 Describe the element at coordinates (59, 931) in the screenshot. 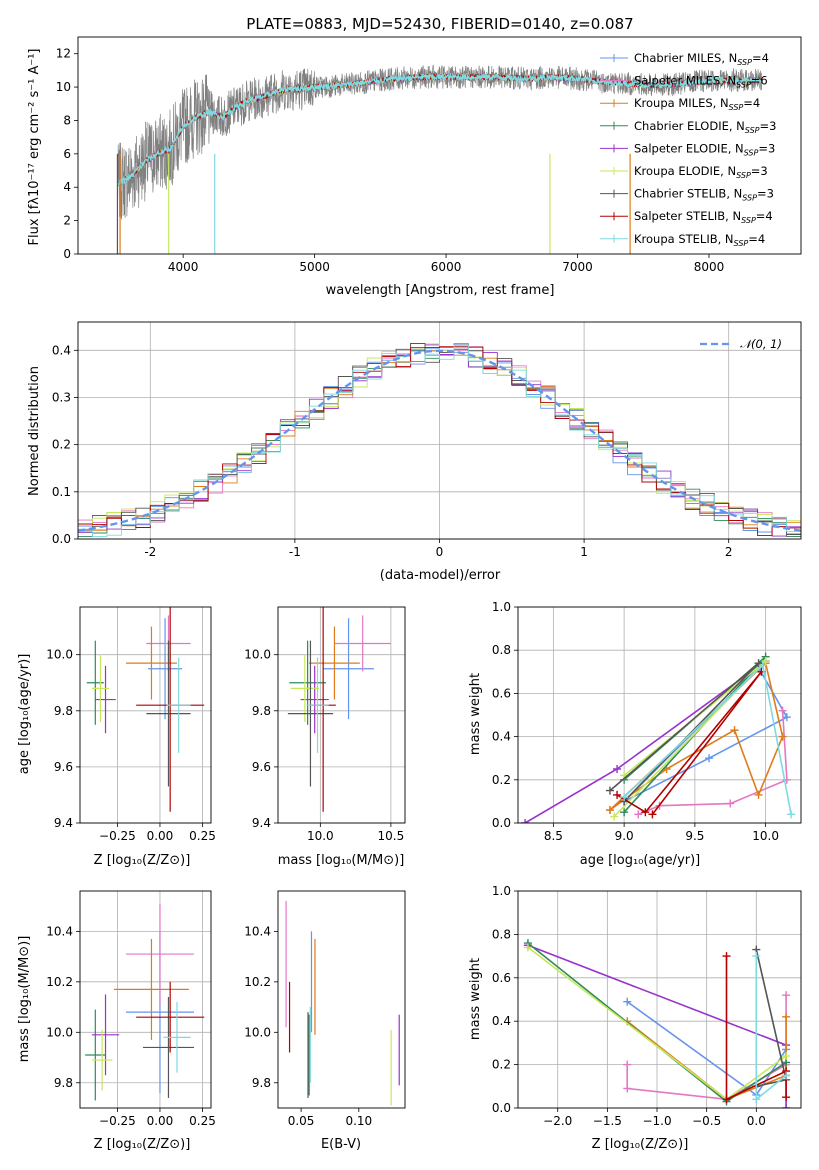

I see `y-tick-label: 10.4` at that location.